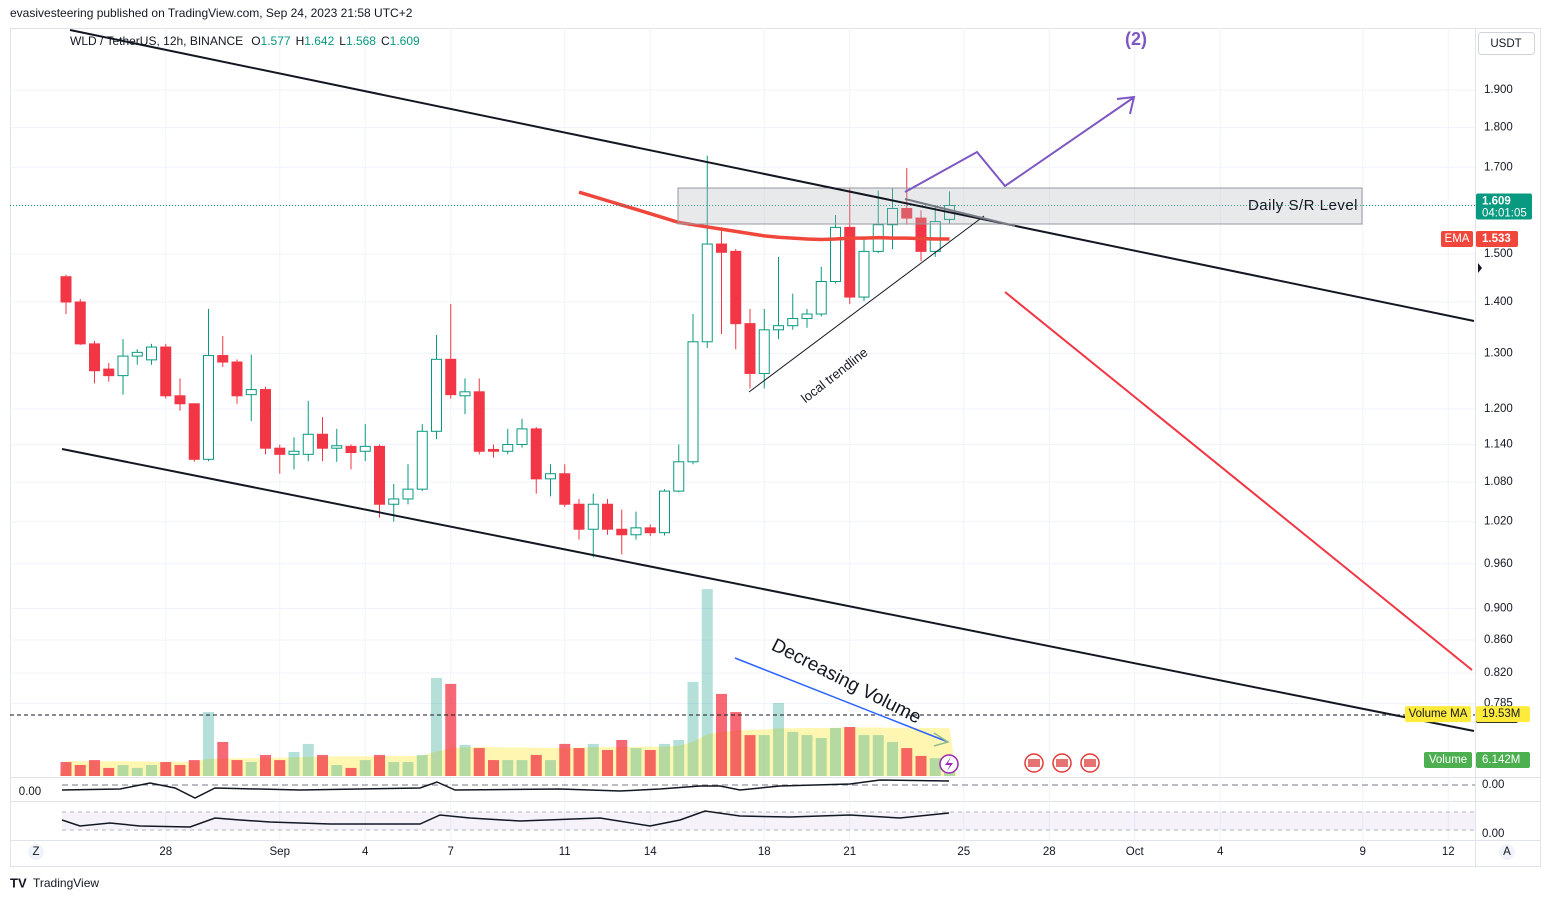 The width and height of the screenshot is (1550, 901). What do you see at coordinates (1498, 640) in the screenshot?
I see `y-tick-label: 0.860` at bounding box center [1498, 640].